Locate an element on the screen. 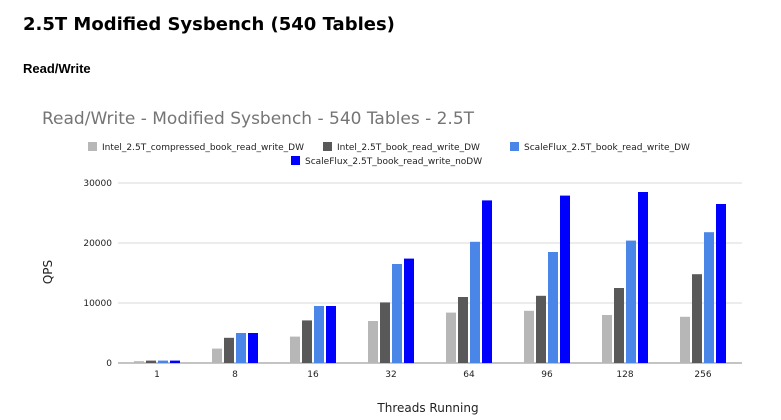 The width and height of the screenshot is (781, 420). x-tick-label: 64 is located at coordinates (469, 375).